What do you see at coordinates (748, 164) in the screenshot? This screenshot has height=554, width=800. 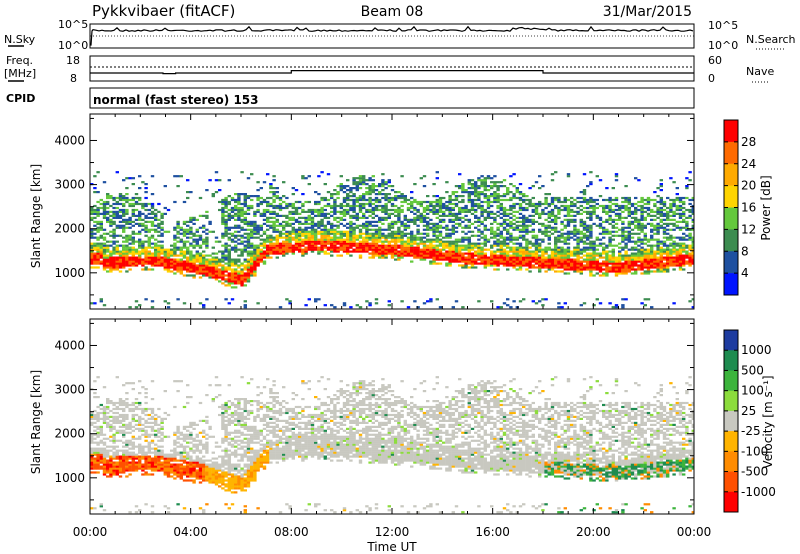 I see `colorbar-tick-label: 24` at bounding box center [748, 164].